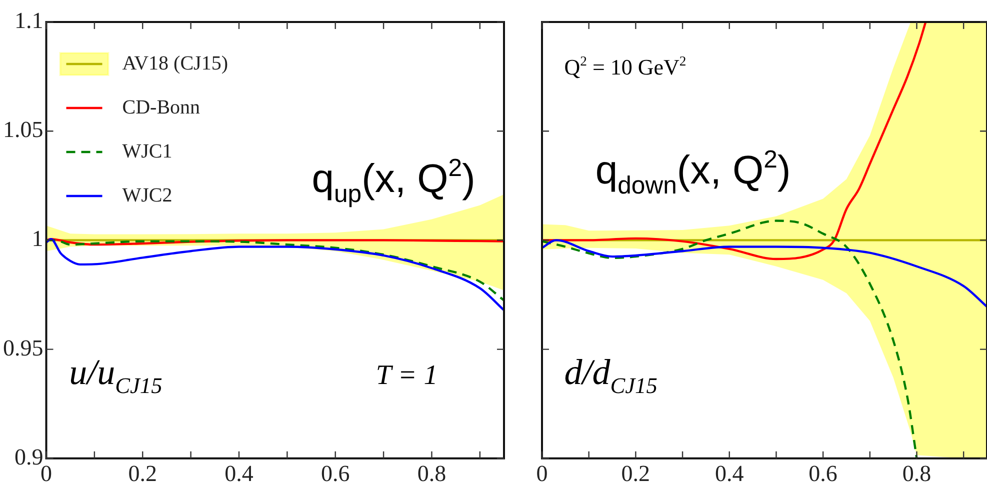  What do you see at coordinates (147, 195) in the screenshot?
I see `legend-label: WJC2` at bounding box center [147, 195].